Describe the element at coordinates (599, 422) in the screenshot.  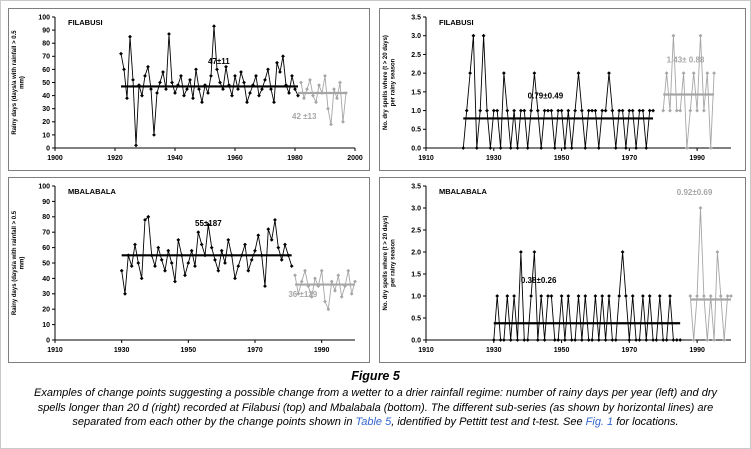
I see `caption-ref-link: Fig. 1` at that location.